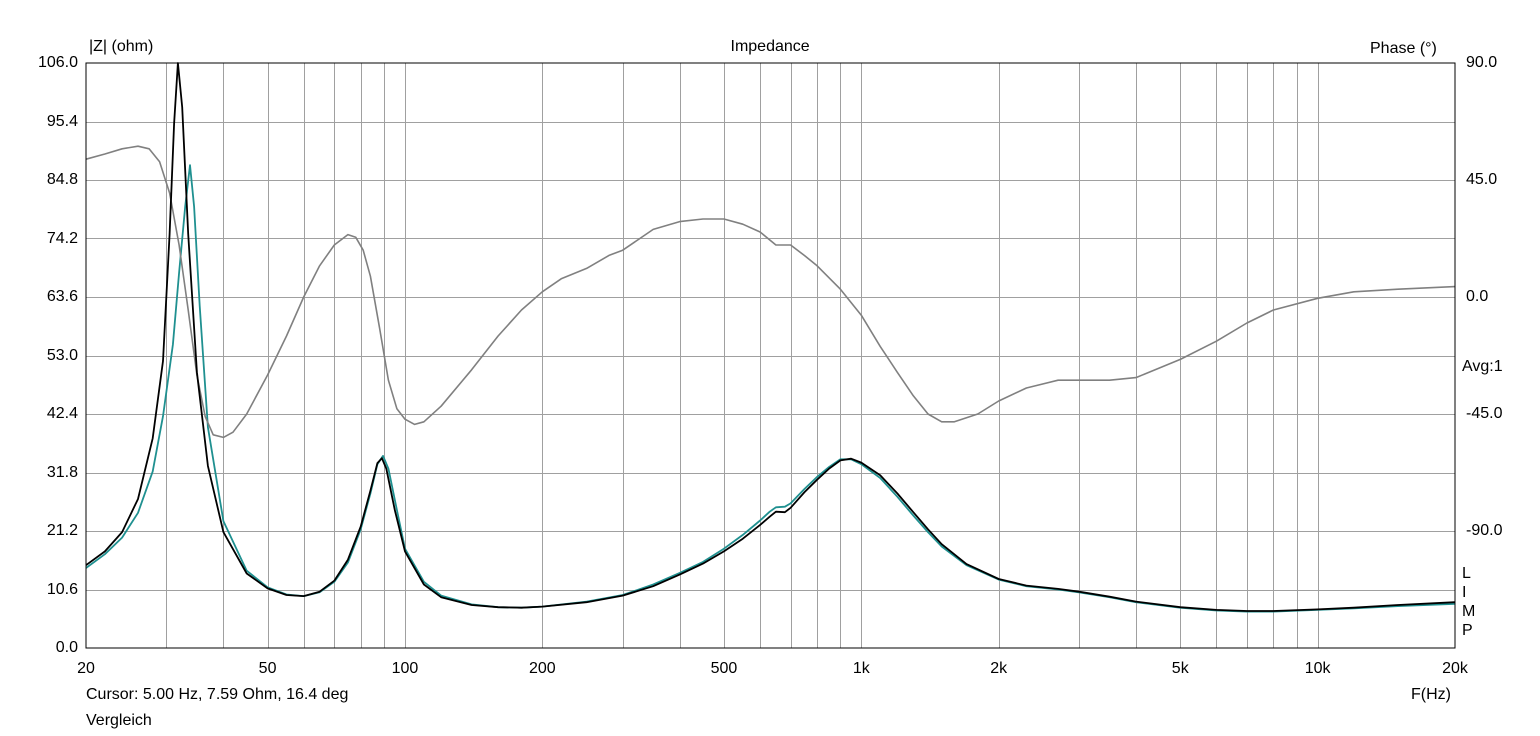 The width and height of the screenshot is (1540, 736). What do you see at coordinates (62, 355) in the screenshot?
I see `y-tick-label: 53.0` at bounding box center [62, 355].